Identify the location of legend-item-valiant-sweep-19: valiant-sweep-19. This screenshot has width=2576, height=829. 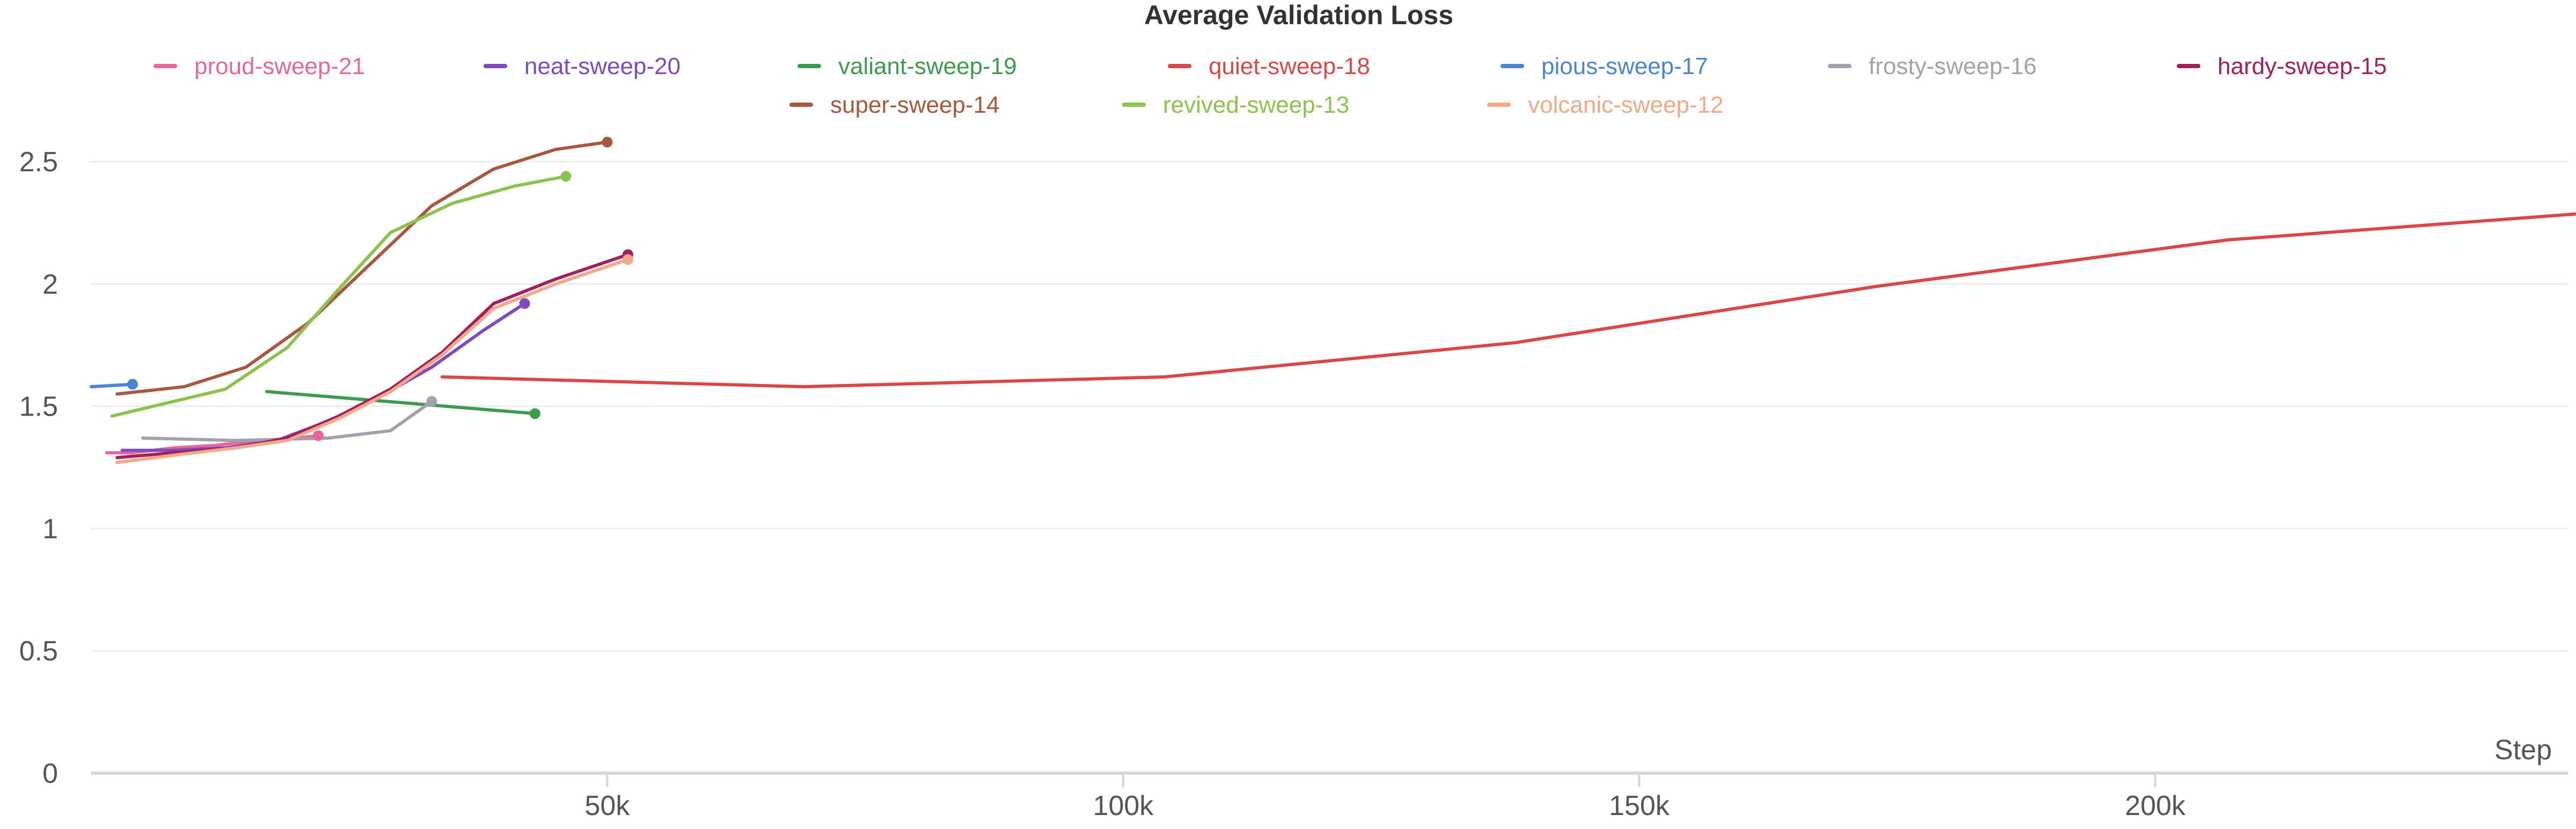
(907, 66).